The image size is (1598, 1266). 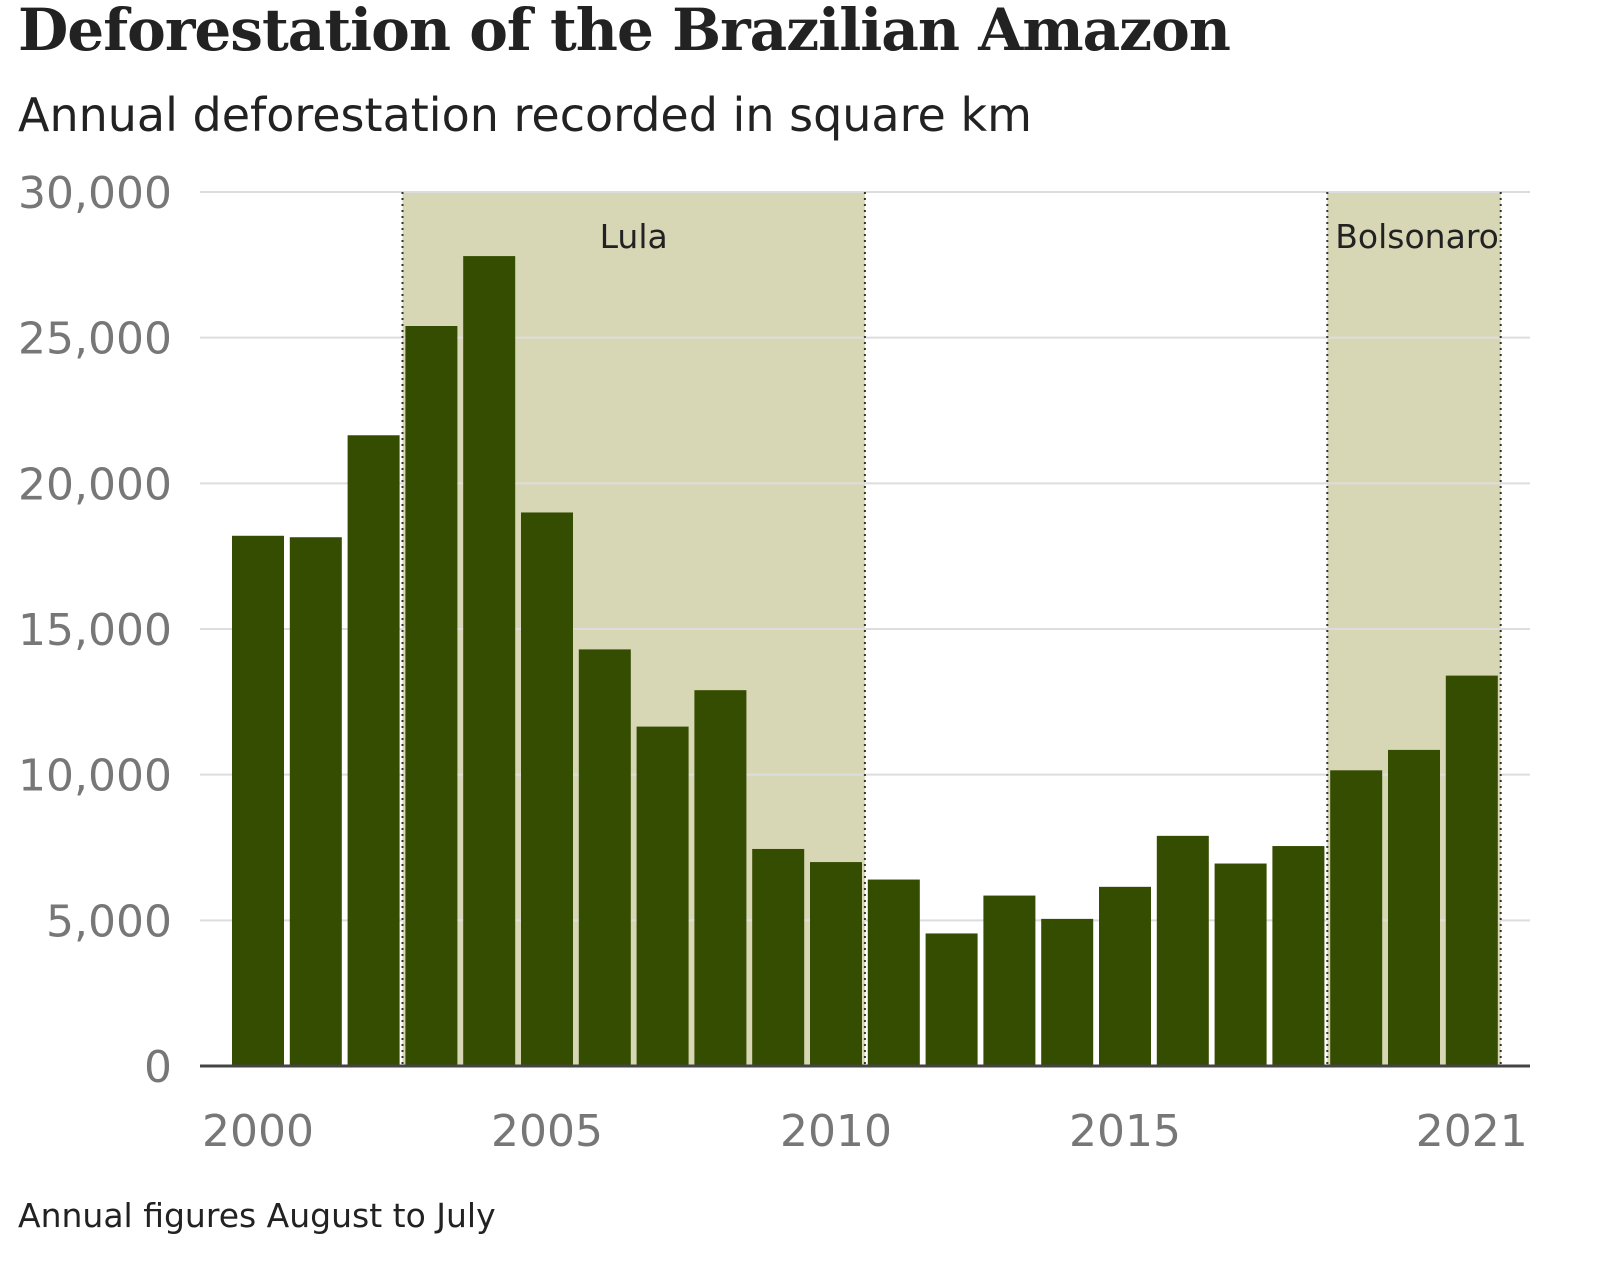 I want to click on bar-2002, so click(x=373, y=751).